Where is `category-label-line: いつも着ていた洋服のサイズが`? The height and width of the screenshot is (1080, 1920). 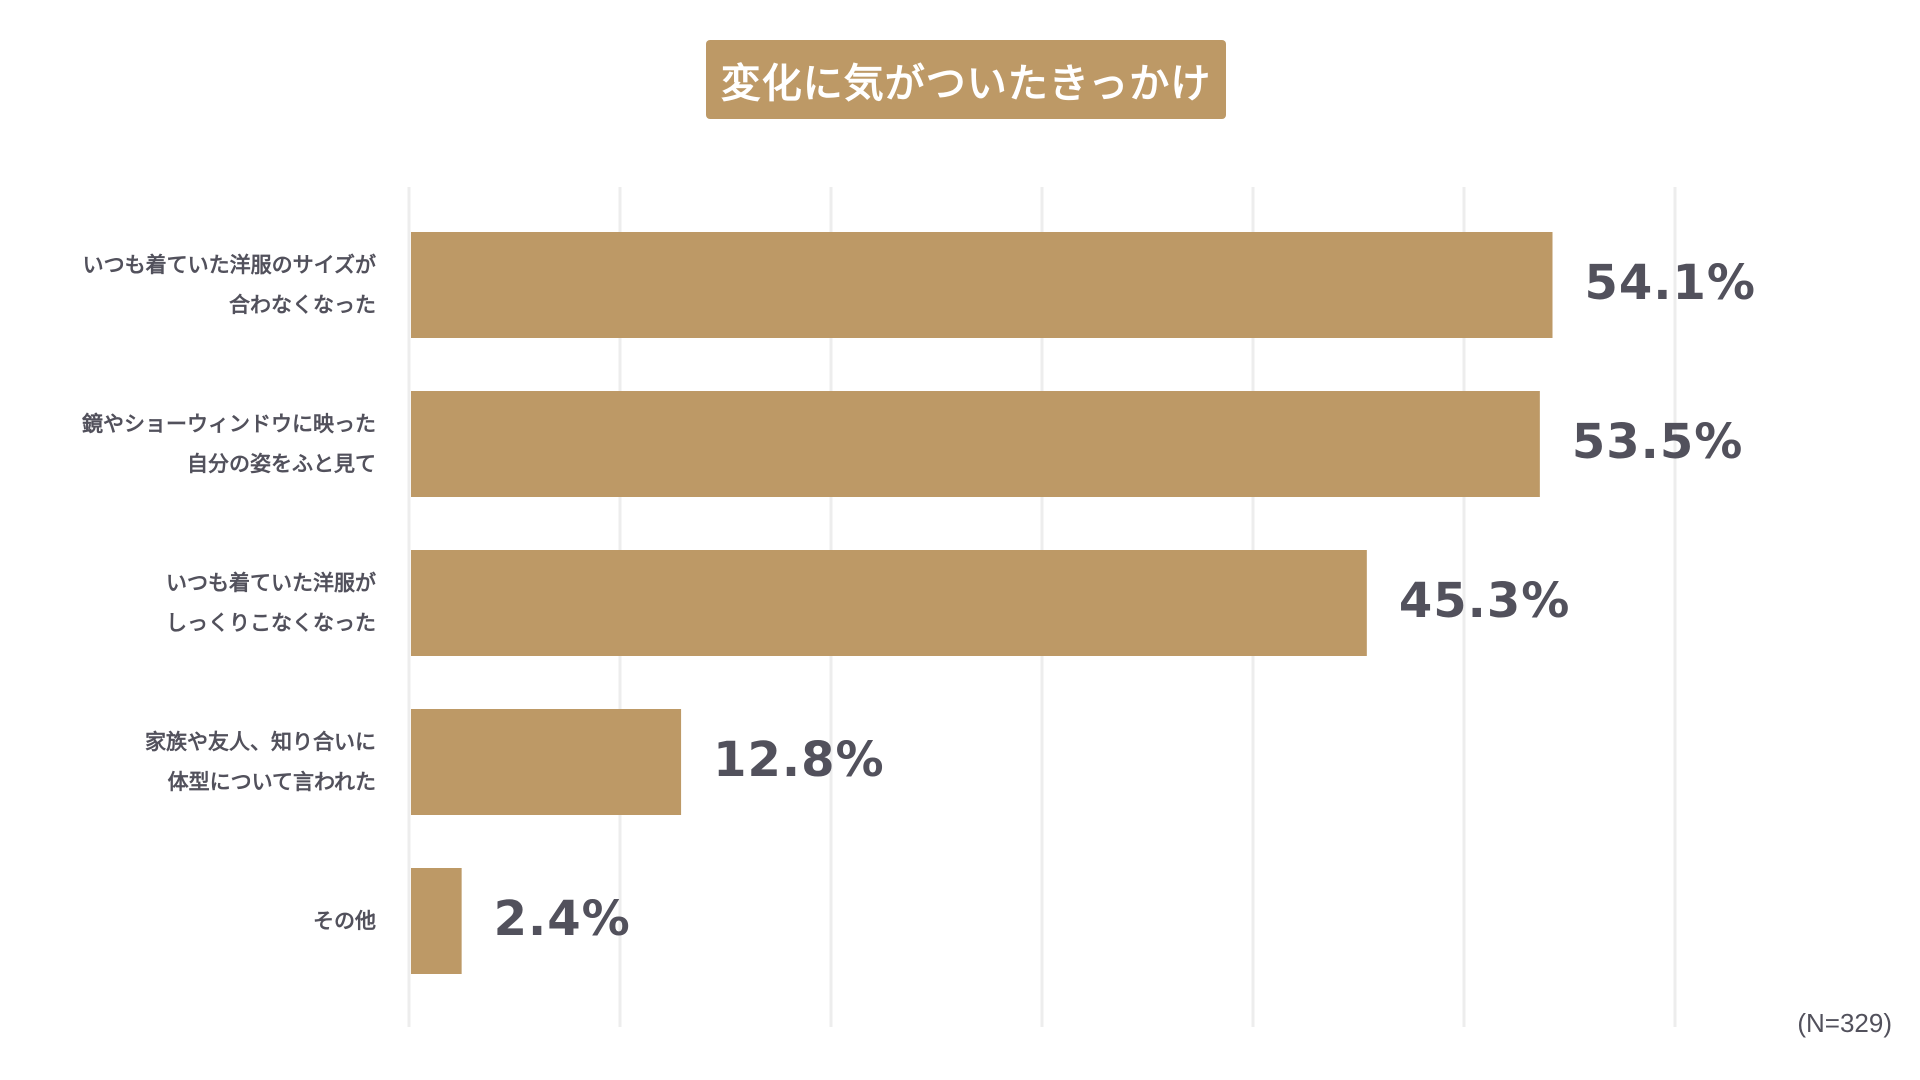
category-label-line: いつも着ていた洋服のサイズが is located at coordinates (229, 265).